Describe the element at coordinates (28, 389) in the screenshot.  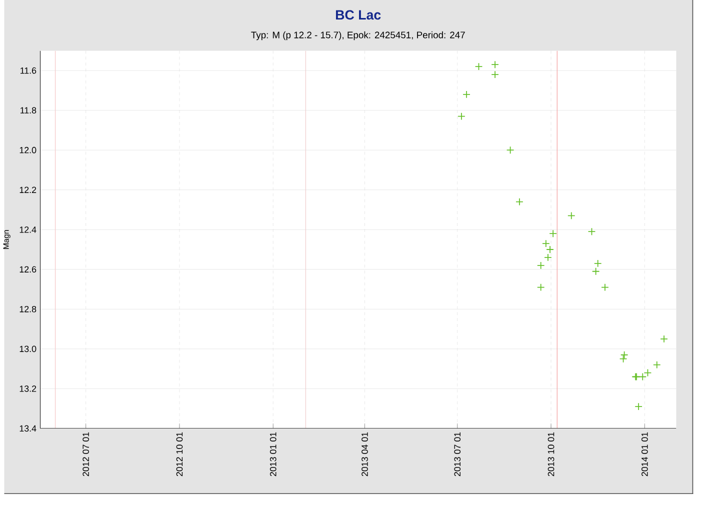
I see `y-tick-label: 13.2` at that location.